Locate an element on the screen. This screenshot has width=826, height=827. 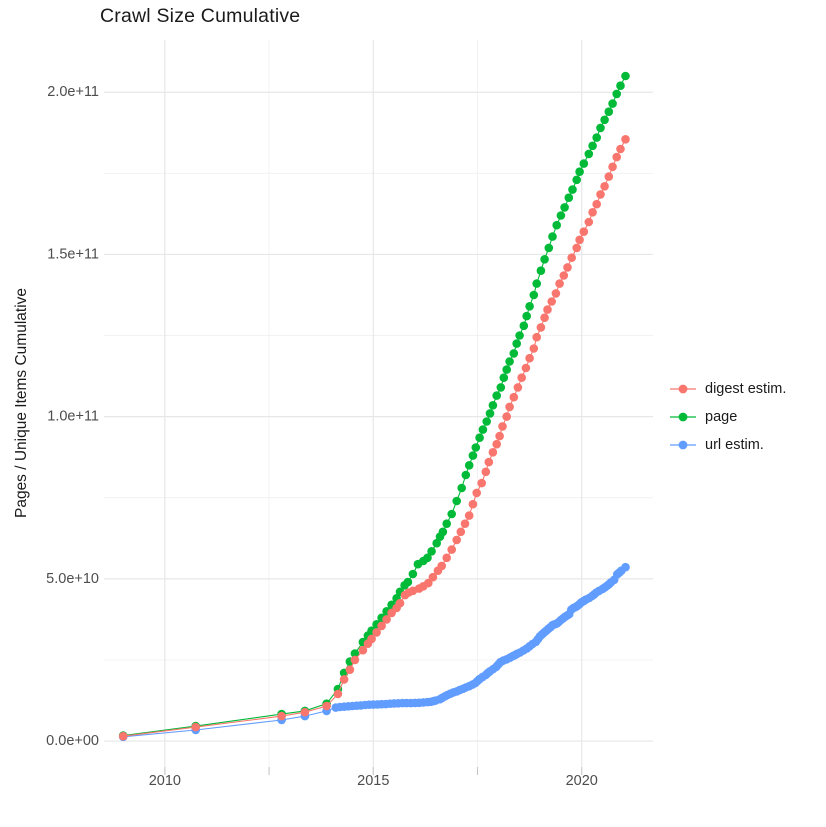
legend-label-url: url estim. is located at coordinates (734, 444).